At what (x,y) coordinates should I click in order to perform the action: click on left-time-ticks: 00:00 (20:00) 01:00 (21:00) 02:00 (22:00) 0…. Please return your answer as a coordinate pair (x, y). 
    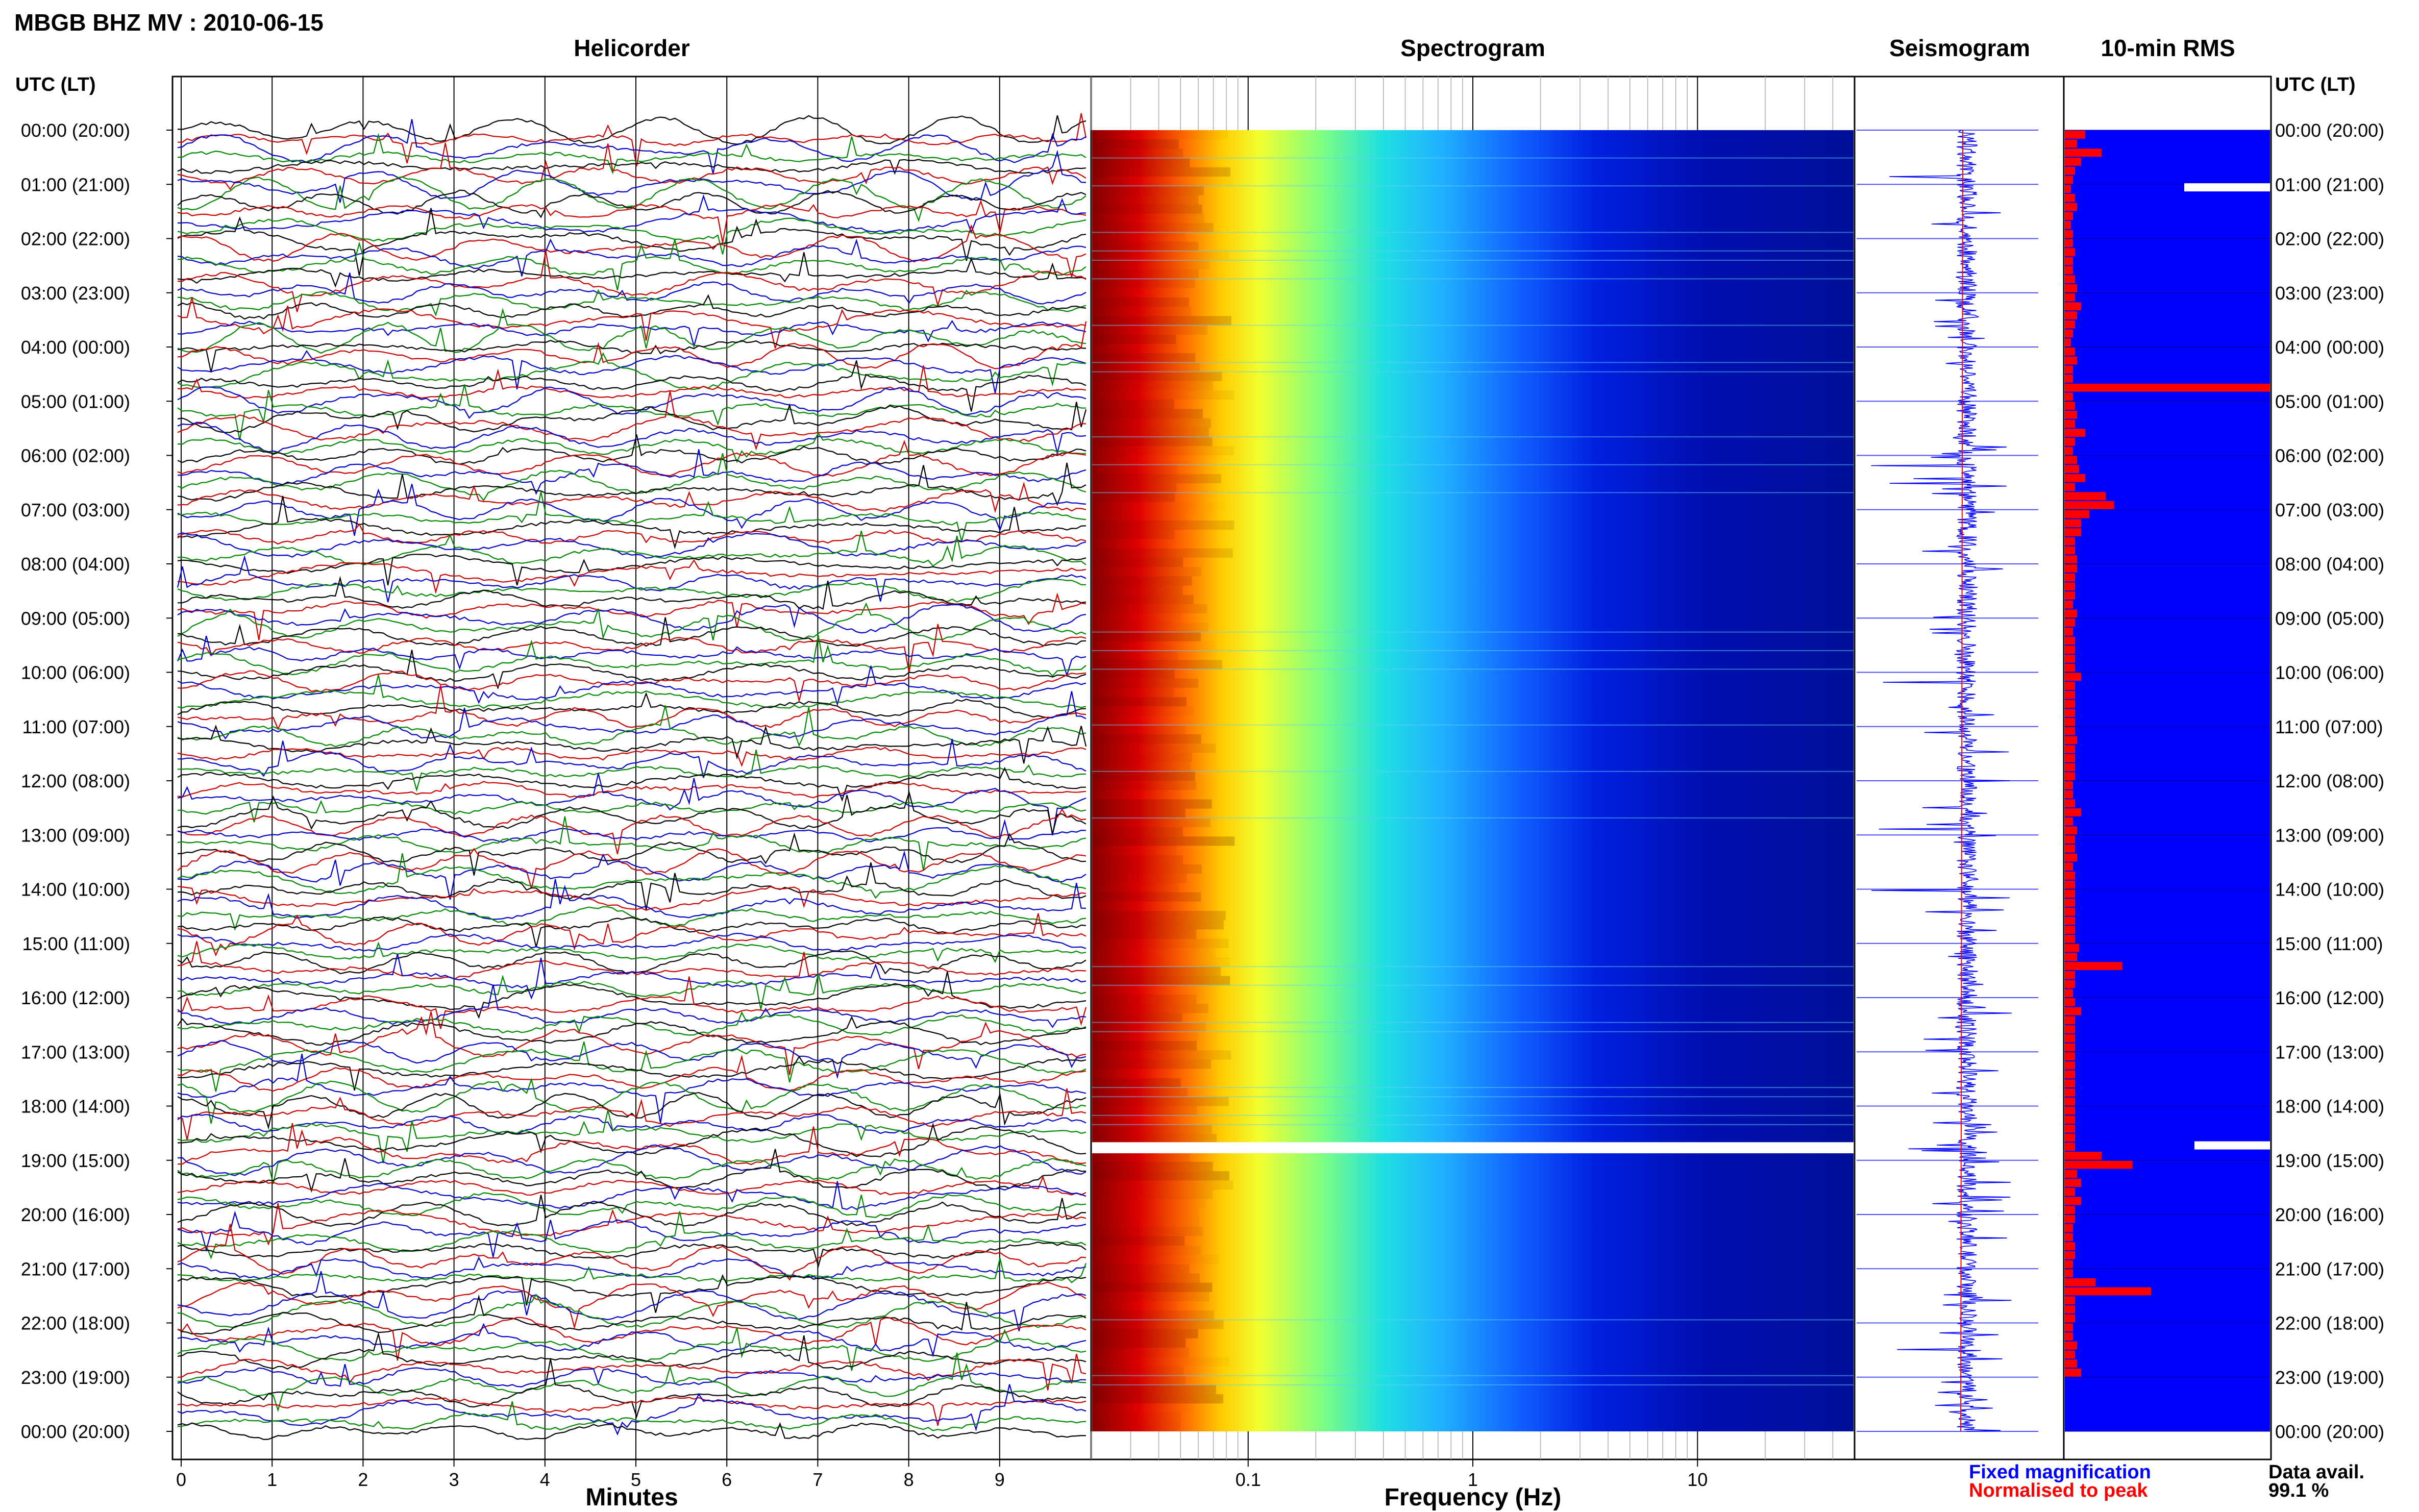
    Looking at the image, I should click on (96, 781).